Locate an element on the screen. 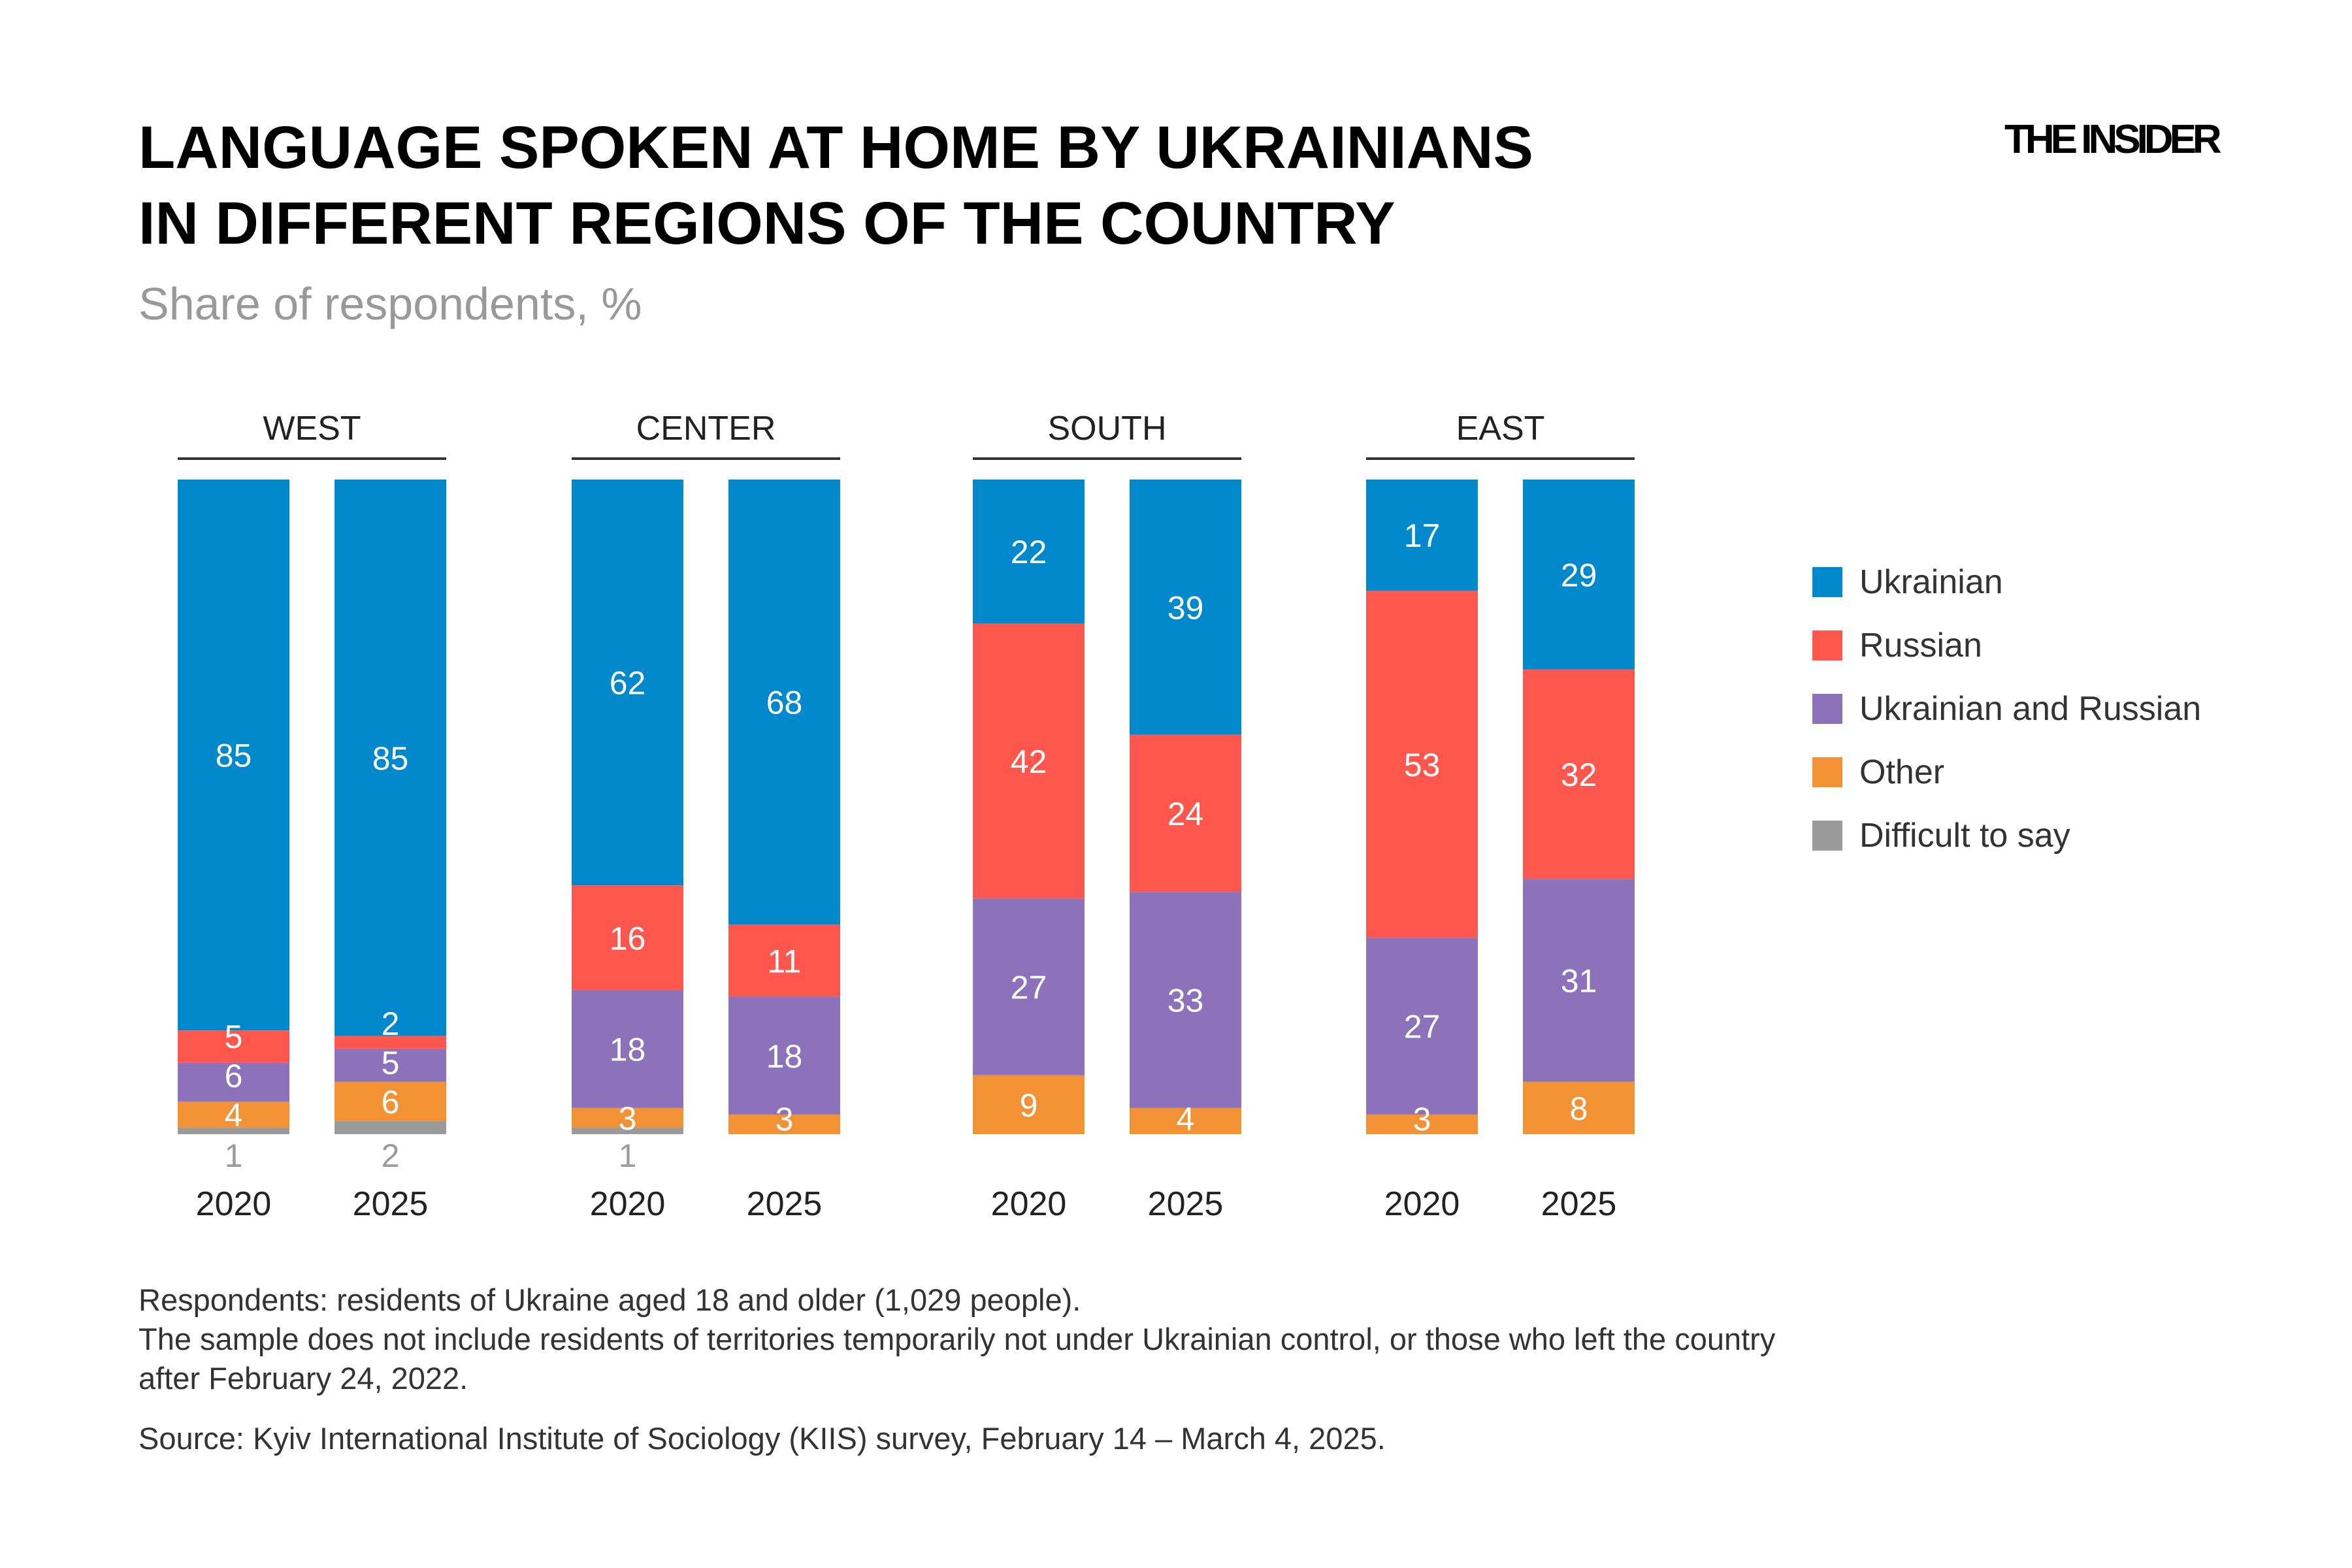  legend-item: Other is located at coordinates (2006, 772).